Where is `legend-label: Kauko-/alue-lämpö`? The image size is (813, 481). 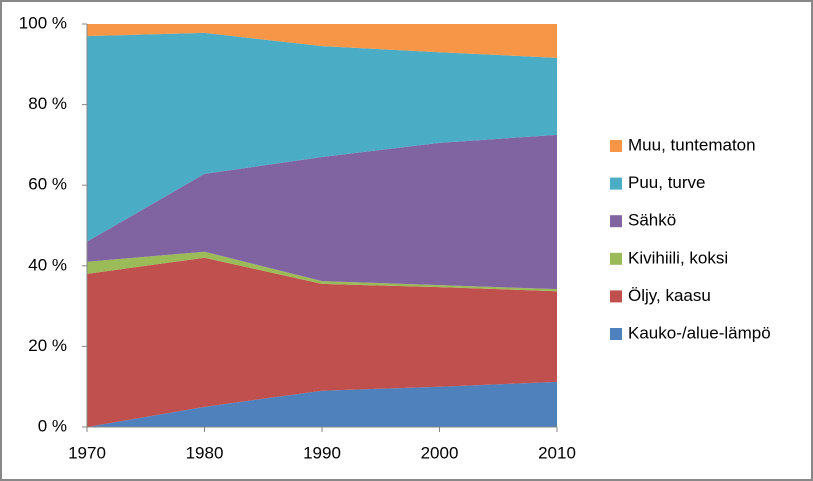 legend-label: Kauko-/alue-lämpö is located at coordinates (699, 332).